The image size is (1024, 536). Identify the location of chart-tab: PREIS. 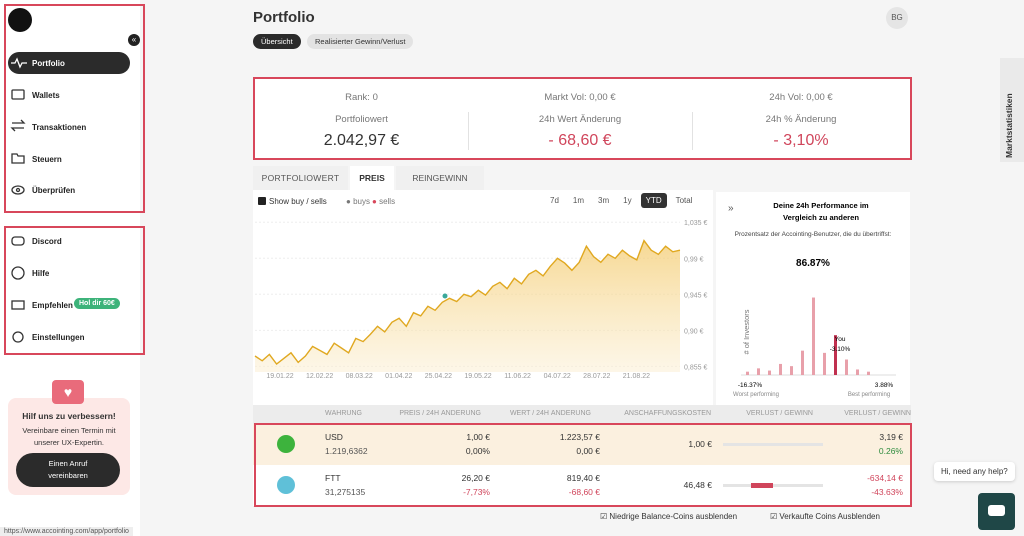
(372, 178).